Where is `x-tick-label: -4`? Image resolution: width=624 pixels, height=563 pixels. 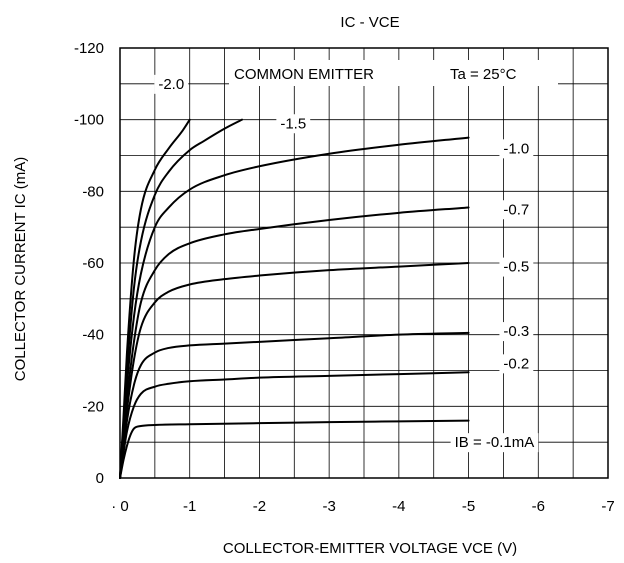 x-tick-label: -4 is located at coordinates (398, 506).